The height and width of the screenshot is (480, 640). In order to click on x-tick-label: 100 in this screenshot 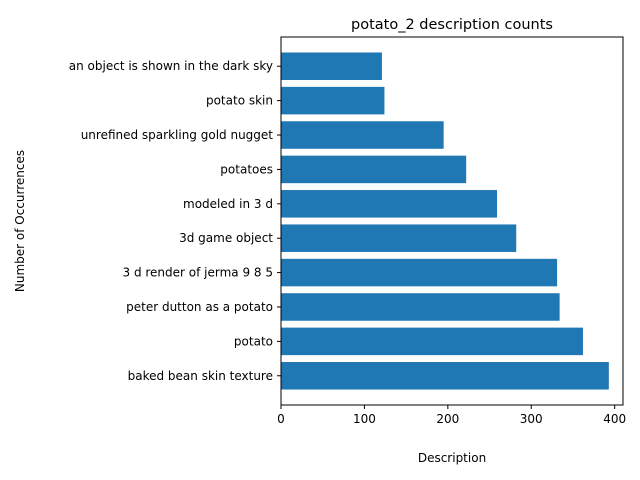, I will do `click(364, 419)`.